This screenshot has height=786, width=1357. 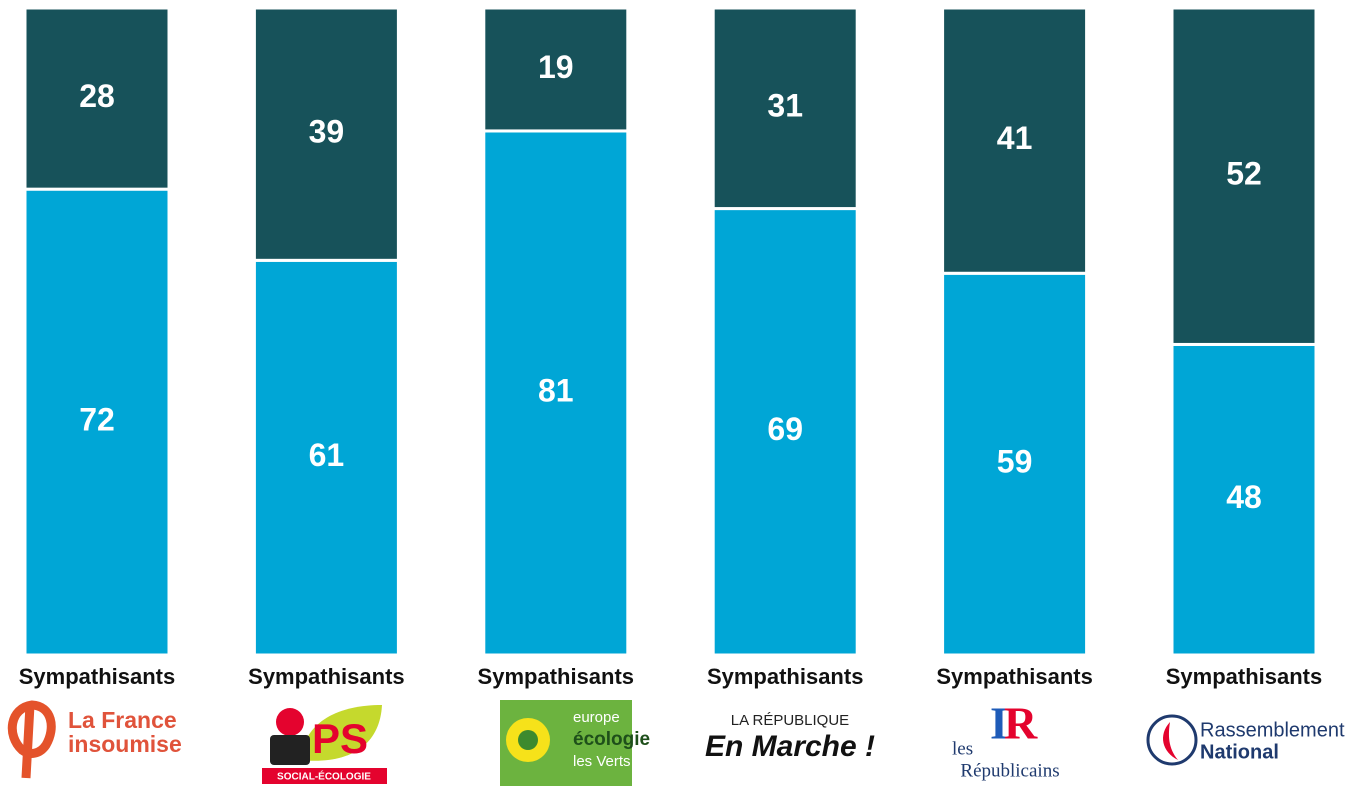 I want to click on logo-text: LA RÉPUBLIQUE, so click(x=790, y=720).